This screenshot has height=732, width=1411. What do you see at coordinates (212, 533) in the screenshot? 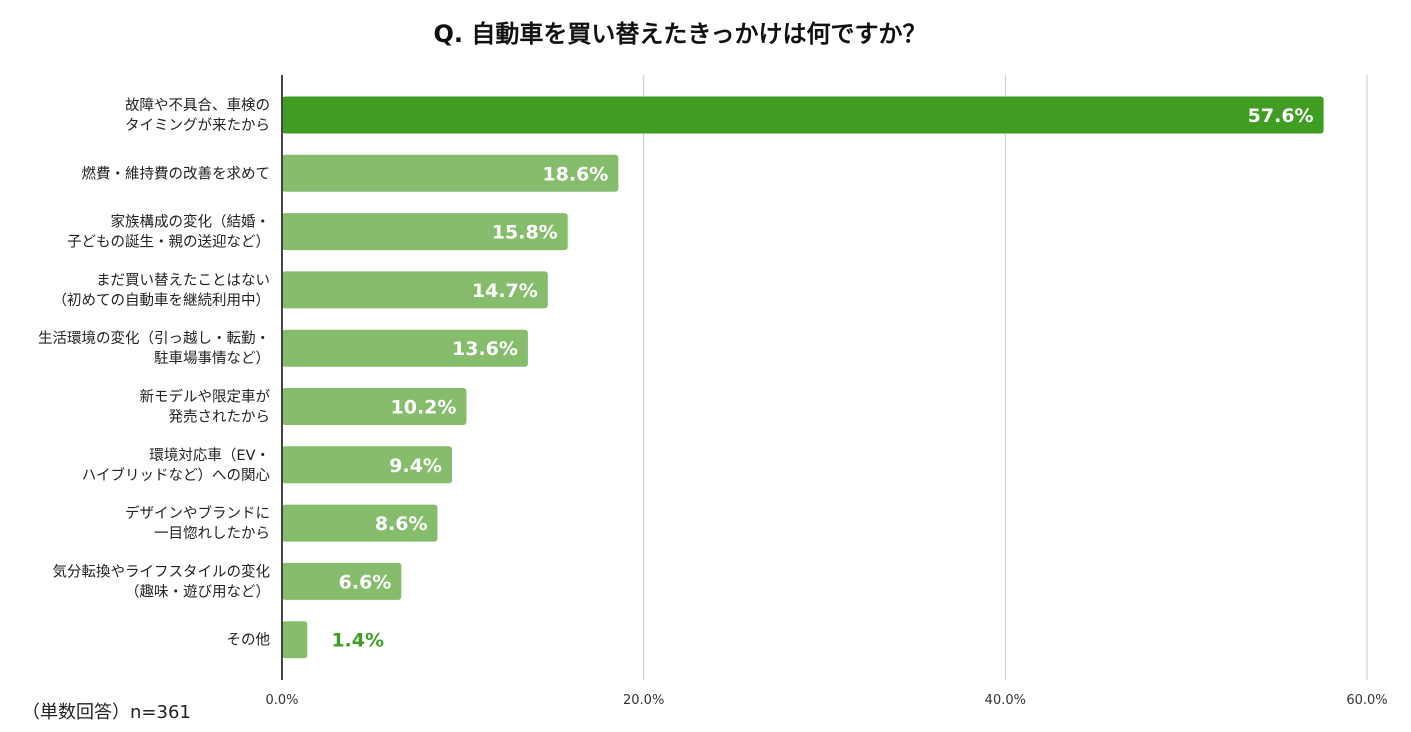
I see `category-label: 一目惚れしたから` at bounding box center [212, 533].